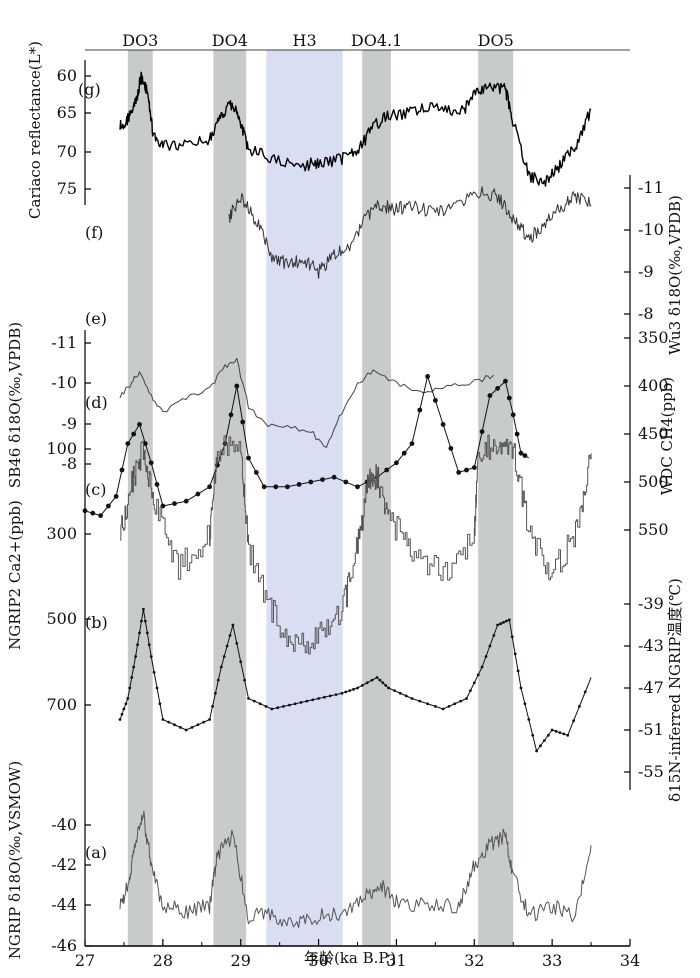  Describe the element at coordinates (64, 904) in the screenshot. I see `y-tick-label-a: -44` at that location.